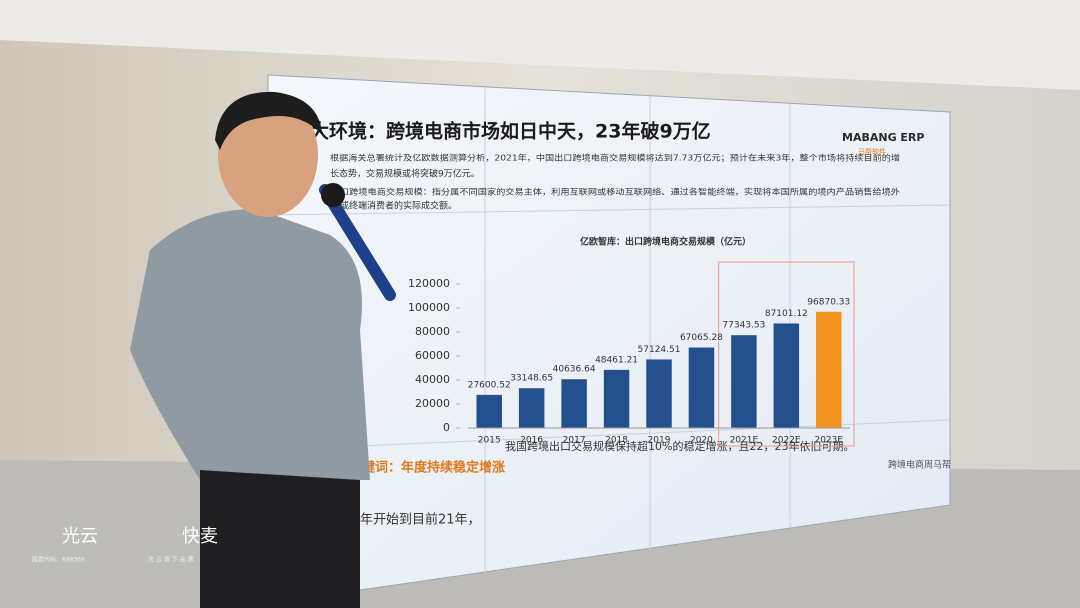  Describe the element at coordinates (744, 441) in the screenshot. I see `x-tick-label: 2021E` at that location.